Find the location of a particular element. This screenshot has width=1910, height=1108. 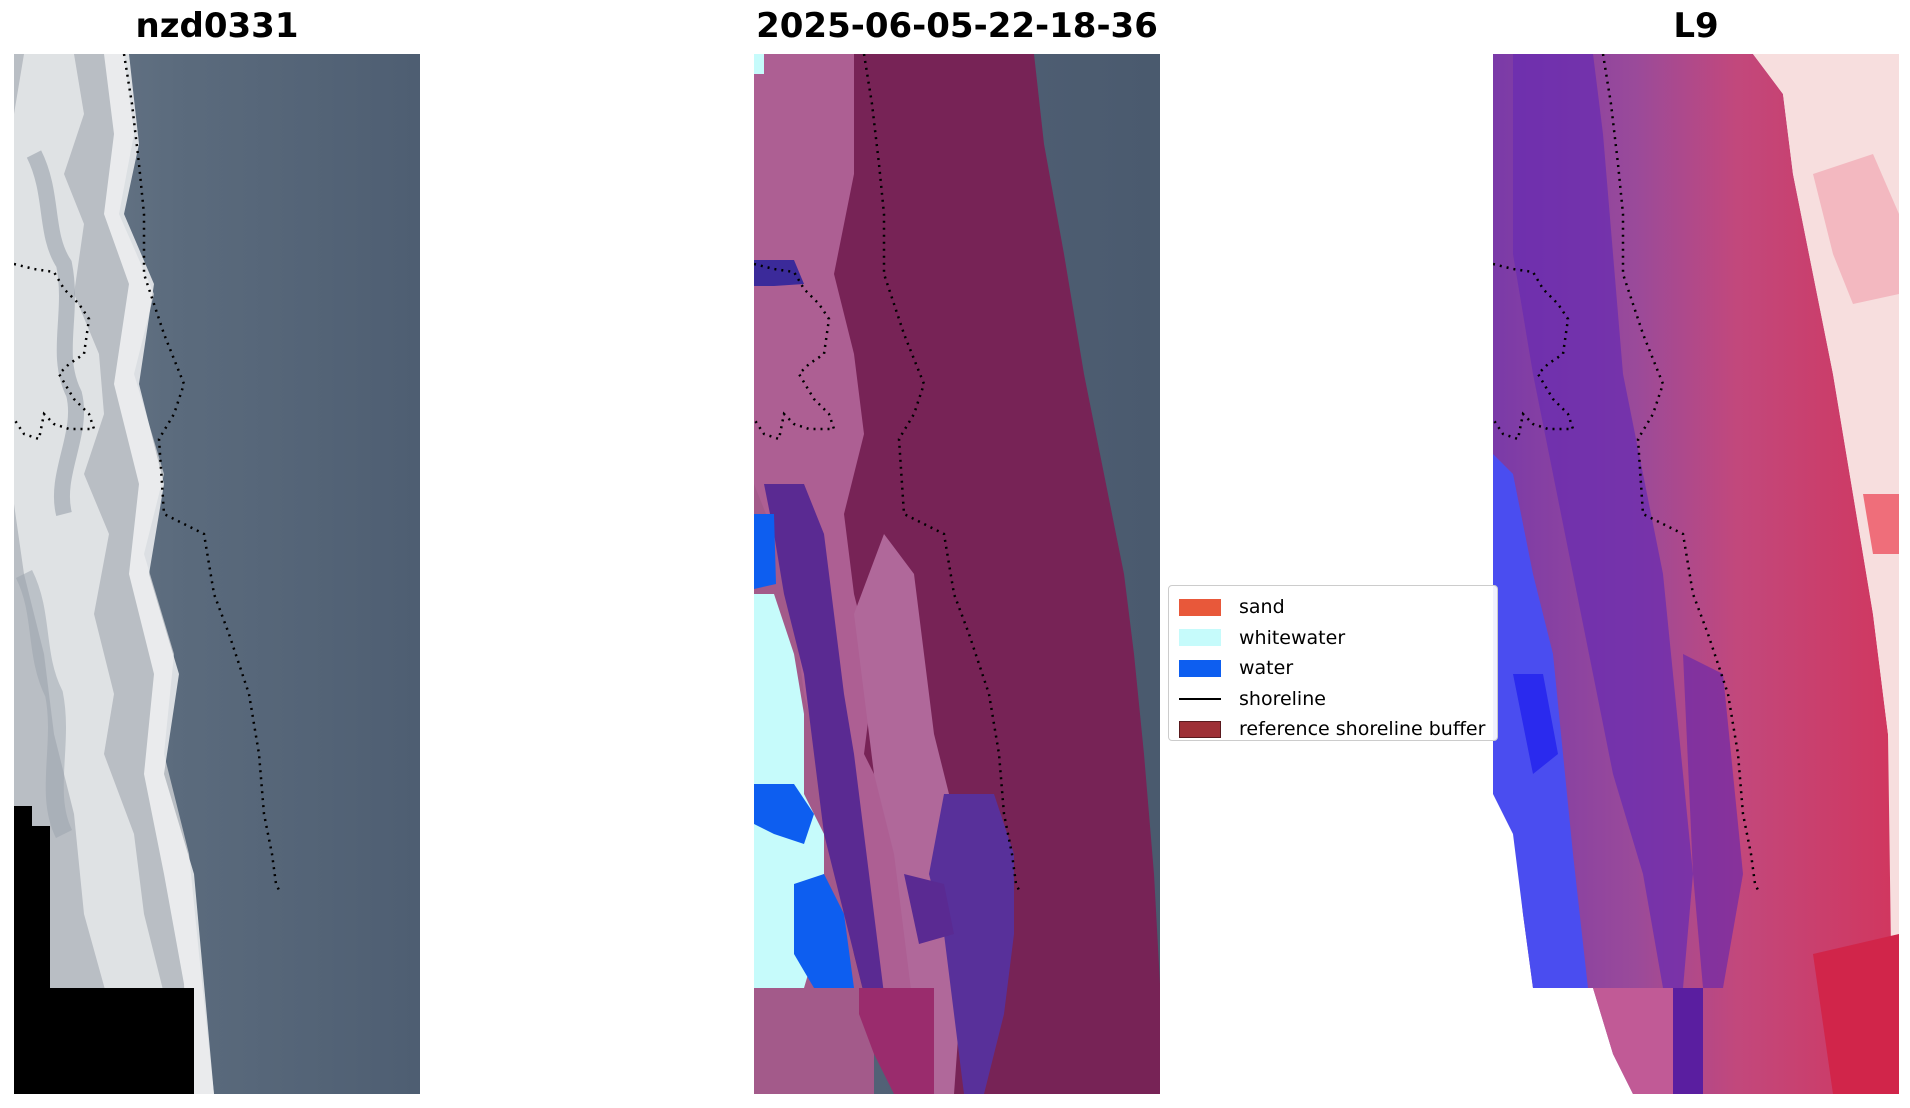

legend-item-water: water is located at coordinates (1333, 668).